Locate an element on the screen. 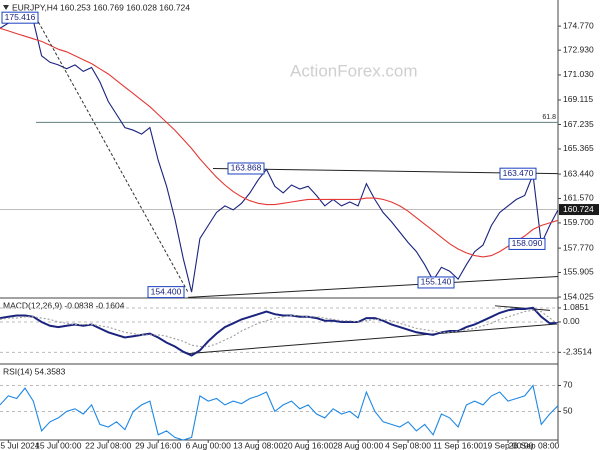 This screenshot has height=450, width=600. y-tick-label: 154.025 is located at coordinates (578, 296).